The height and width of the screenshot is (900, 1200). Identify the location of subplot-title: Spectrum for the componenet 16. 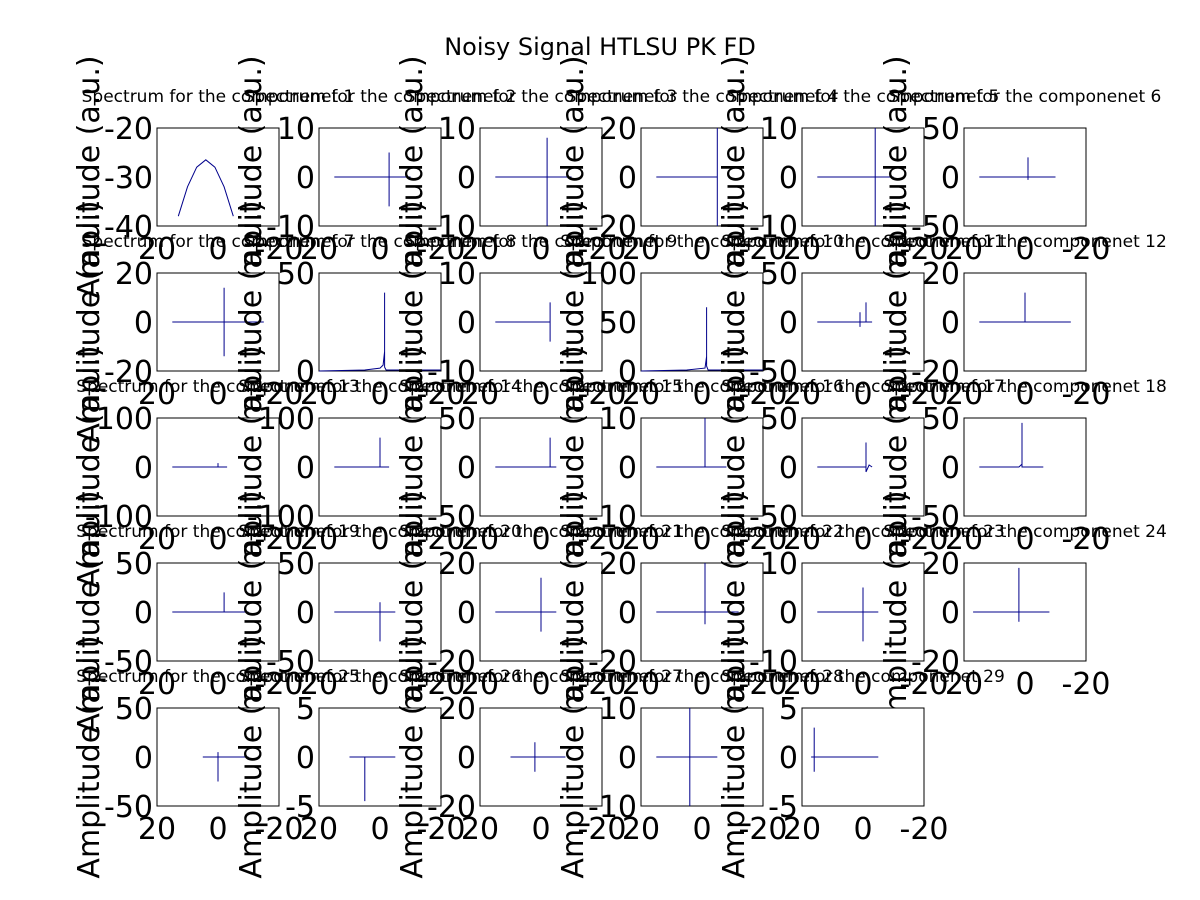
(702, 387).